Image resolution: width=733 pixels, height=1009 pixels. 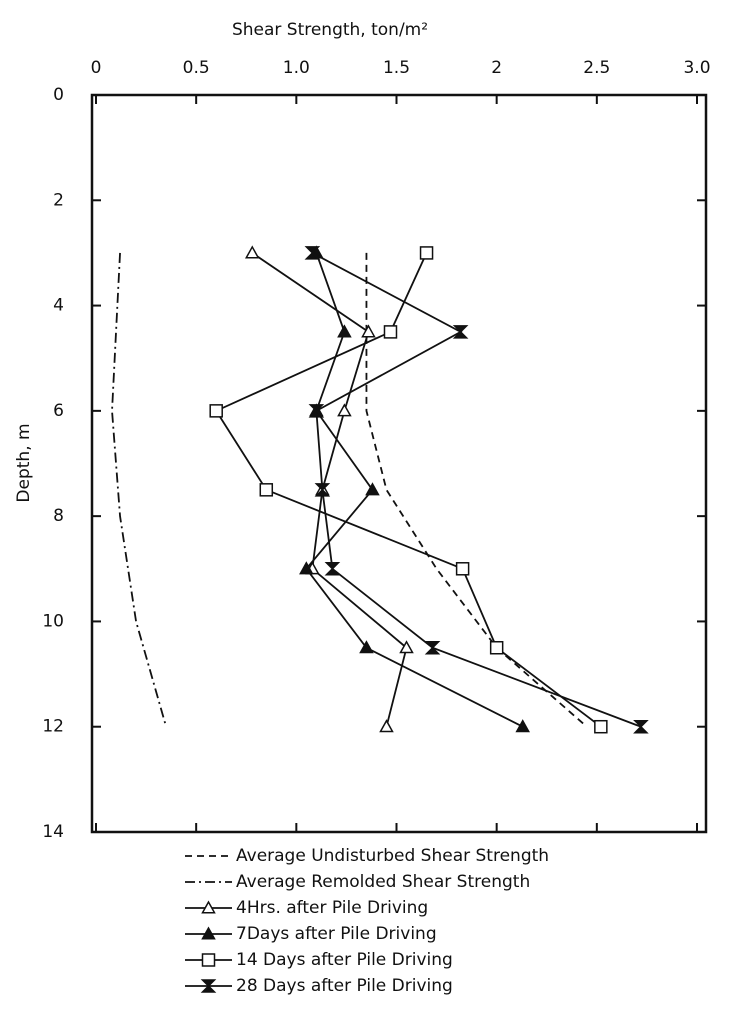 What do you see at coordinates (24, 462) in the screenshot?
I see `y-axis-label: Depth, m` at bounding box center [24, 462].